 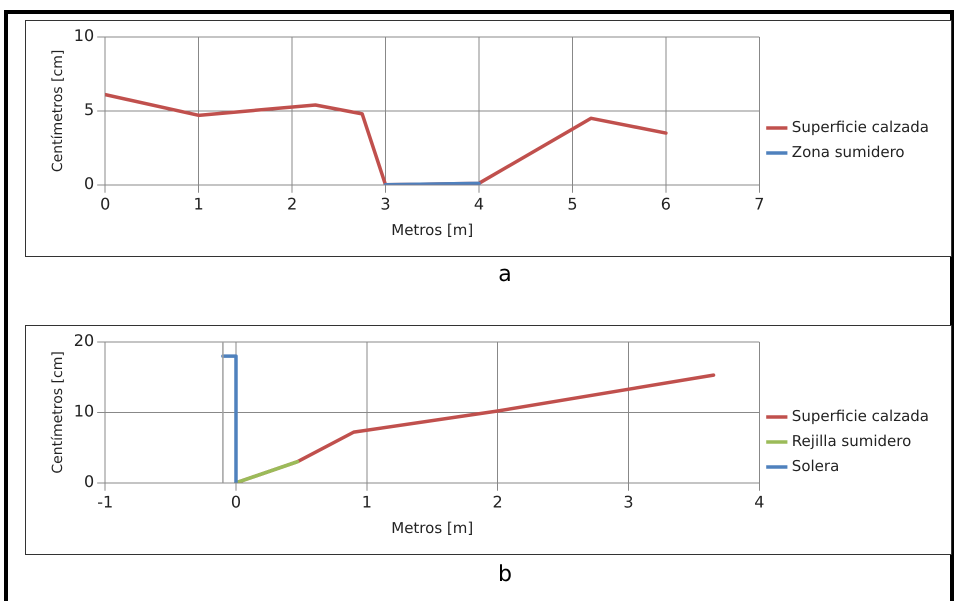 I want to click on x-tick-label: 7, so click(x=759, y=204).